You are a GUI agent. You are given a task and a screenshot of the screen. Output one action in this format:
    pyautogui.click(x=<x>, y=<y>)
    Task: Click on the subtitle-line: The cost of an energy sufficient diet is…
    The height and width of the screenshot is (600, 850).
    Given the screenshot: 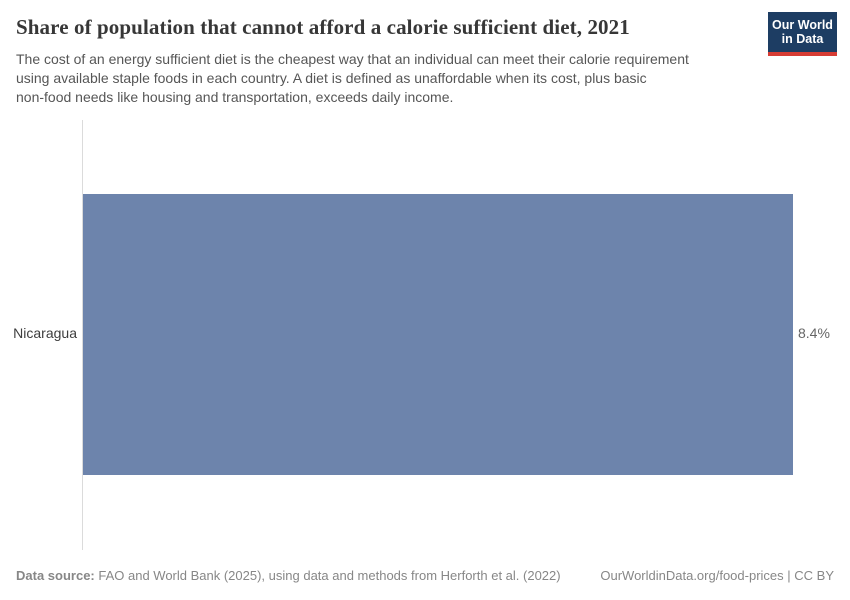 What is the action you would take?
    pyautogui.click(x=352, y=59)
    